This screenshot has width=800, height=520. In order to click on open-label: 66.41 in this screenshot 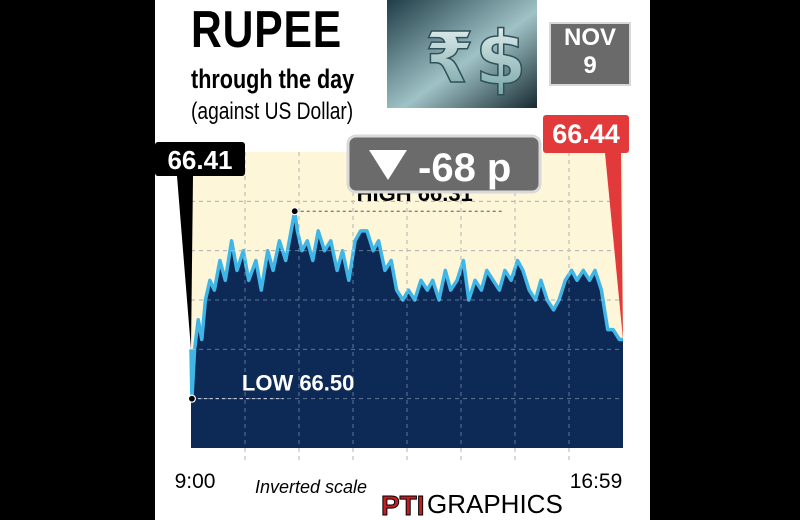, I will do `click(199, 160)`.